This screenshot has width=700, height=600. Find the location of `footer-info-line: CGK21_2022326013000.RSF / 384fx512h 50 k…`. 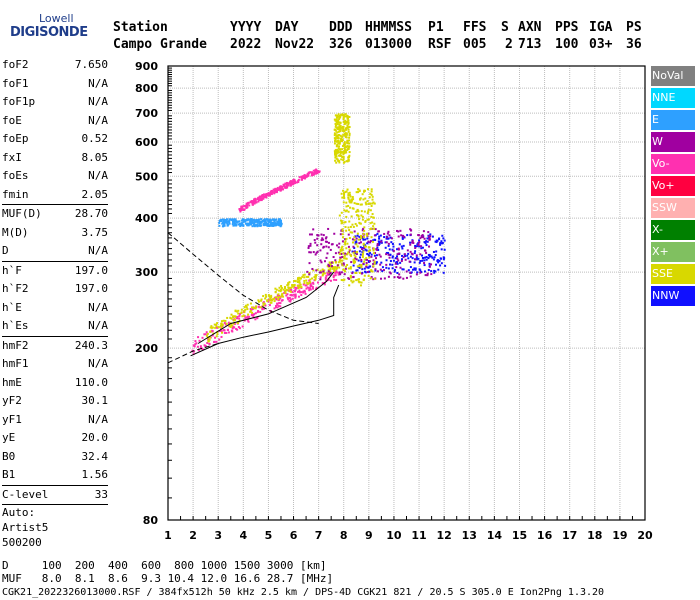

footer-info-line: CGK21_2022326013000.RSF / 384fx512h 50 k… is located at coordinates (303, 592).